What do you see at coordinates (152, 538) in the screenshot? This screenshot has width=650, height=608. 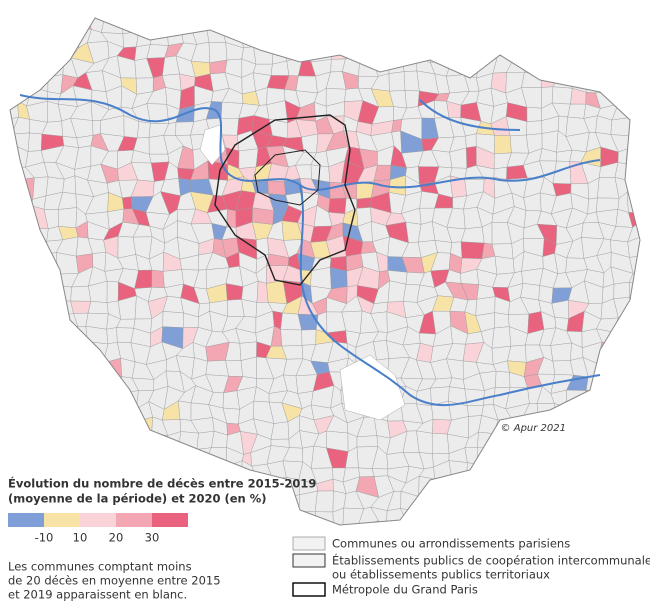 I see `scale-label: 30` at bounding box center [152, 538].